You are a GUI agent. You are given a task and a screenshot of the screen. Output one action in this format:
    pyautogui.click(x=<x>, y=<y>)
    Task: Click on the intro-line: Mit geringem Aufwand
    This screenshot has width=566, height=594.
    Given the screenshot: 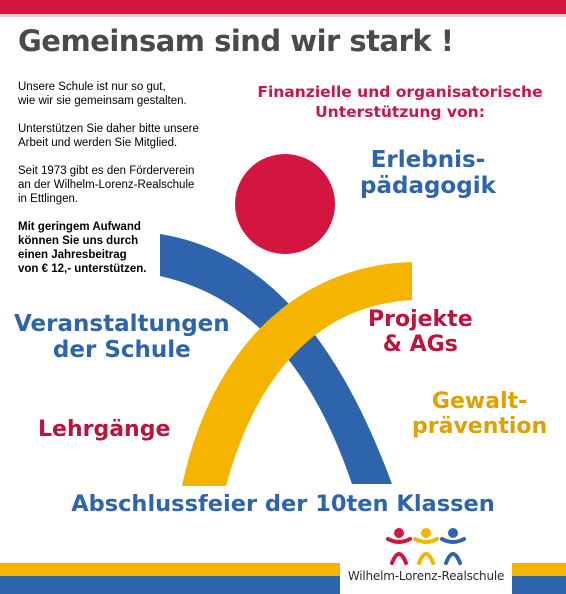 What is the action you would take?
    pyautogui.click(x=79, y=227)
    